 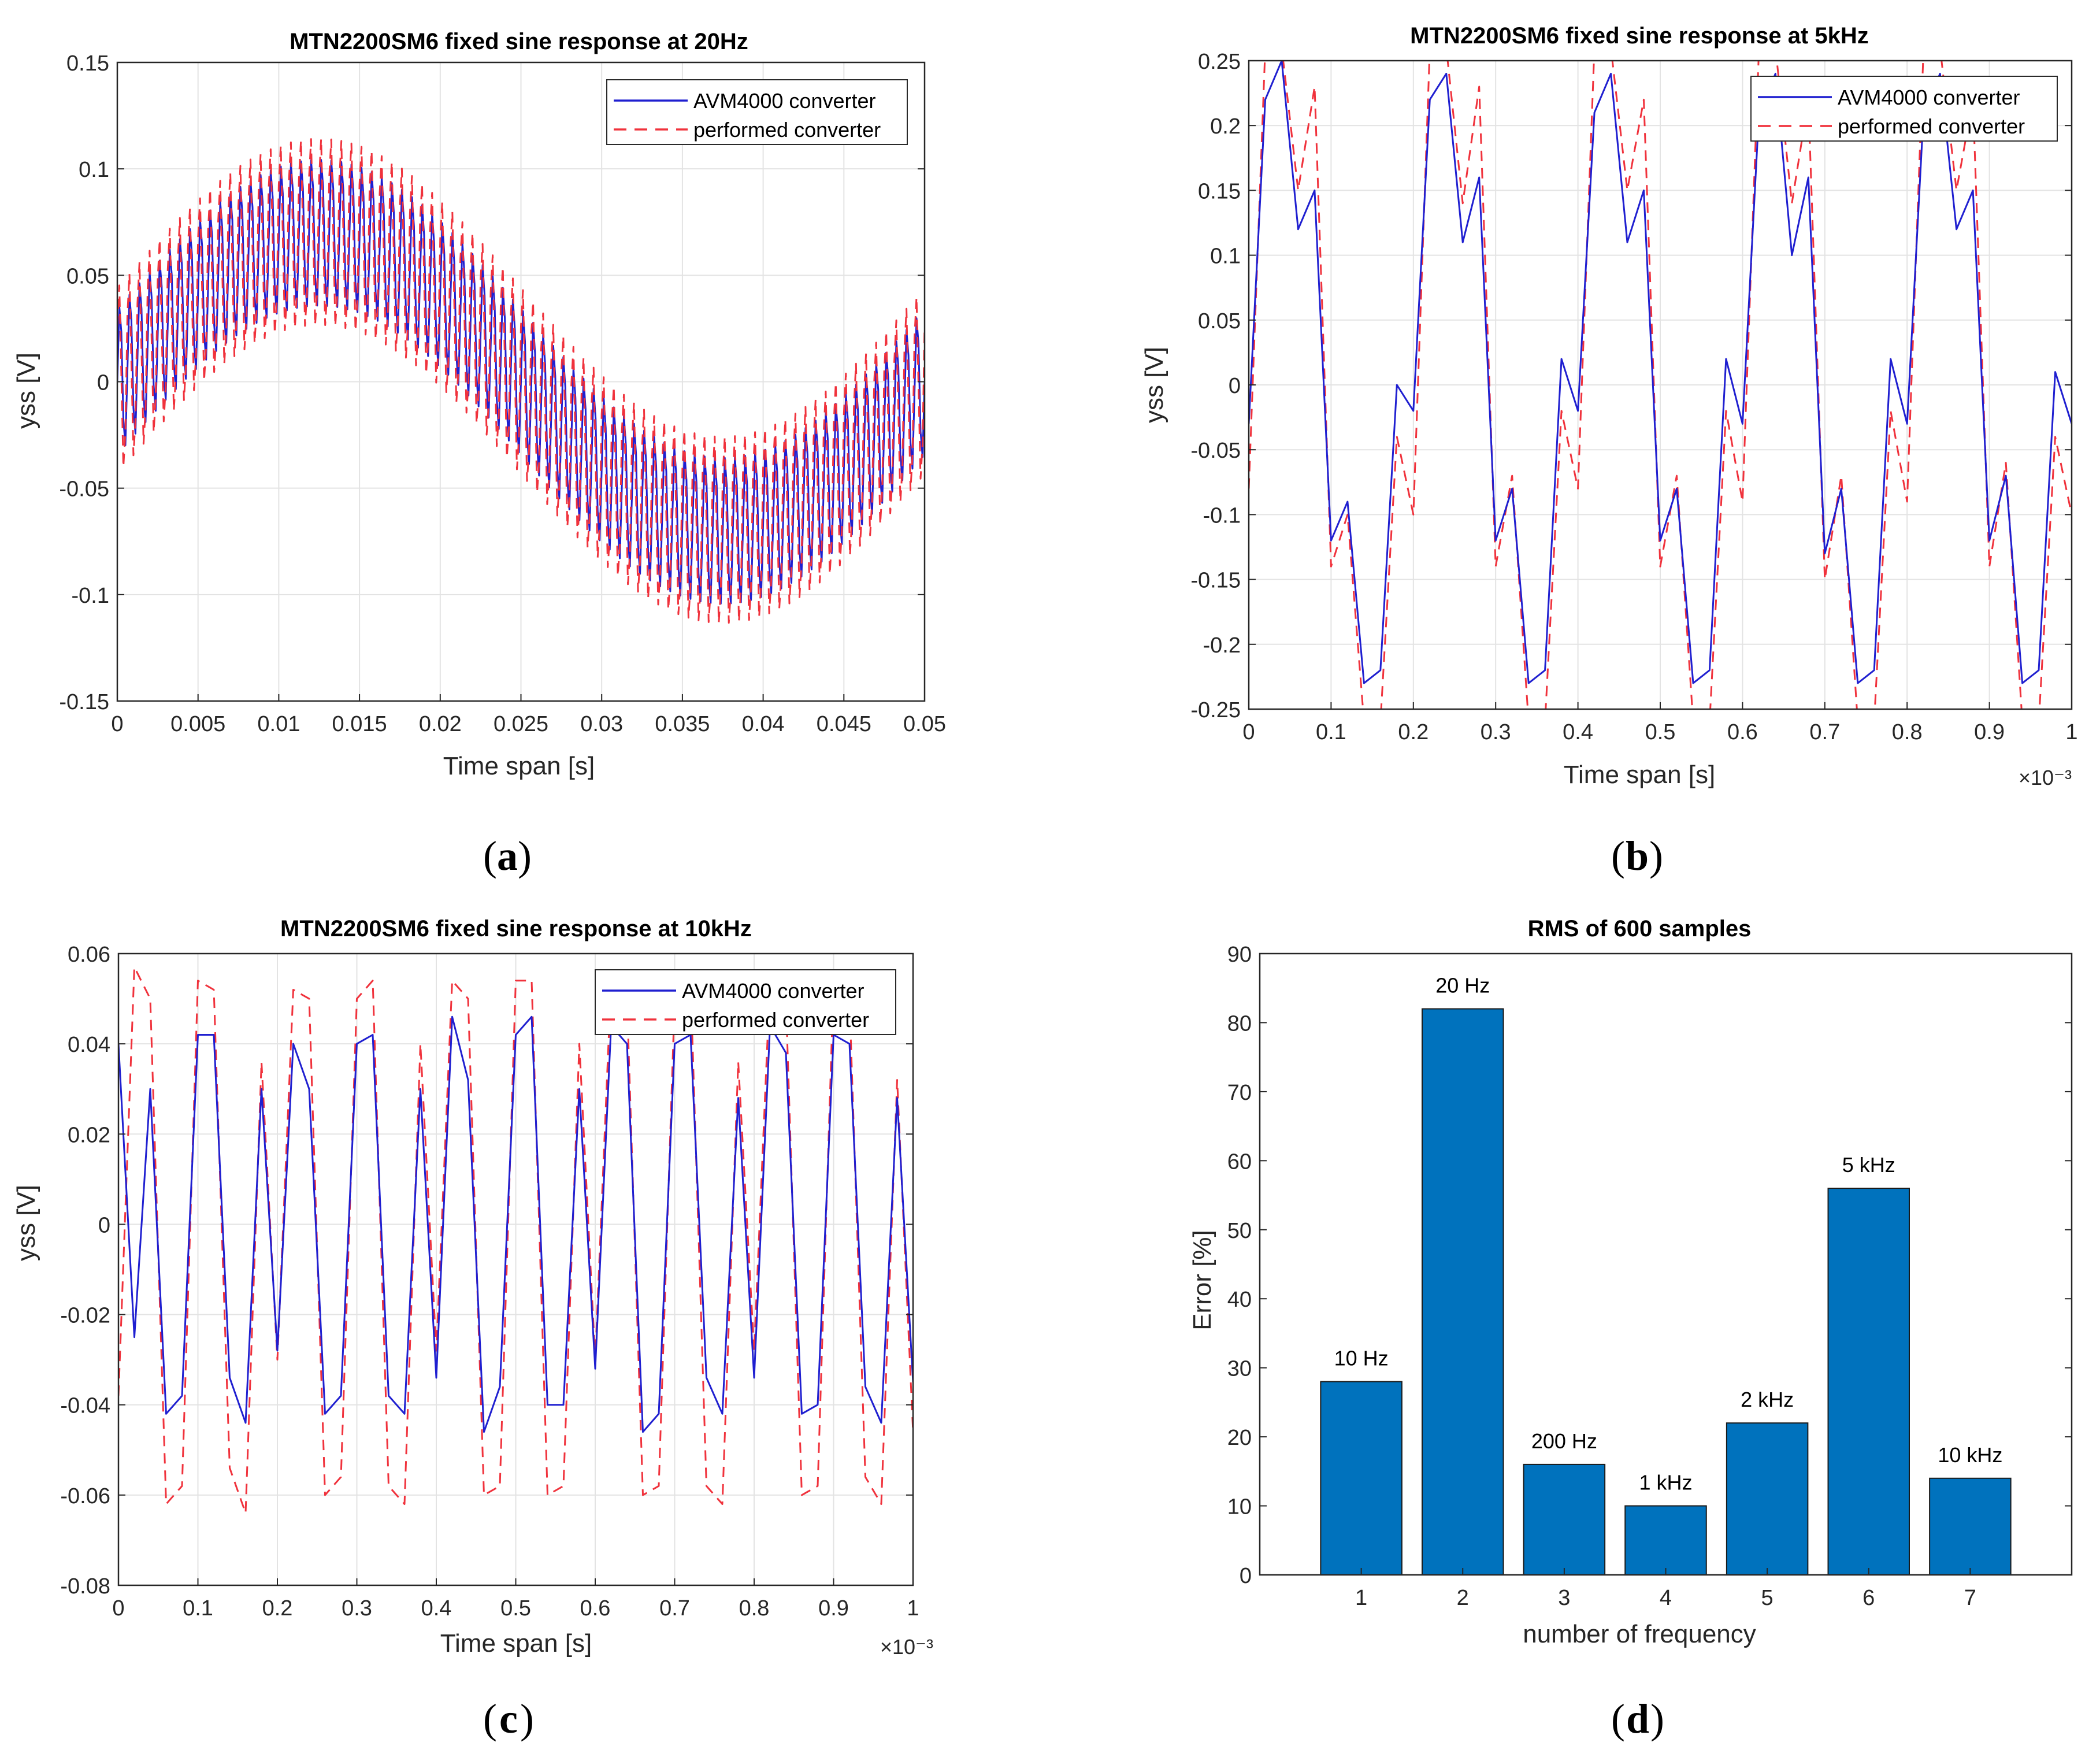 I want to click on bar-label-6: 5 kHz, so click(x=1869, y=1165).